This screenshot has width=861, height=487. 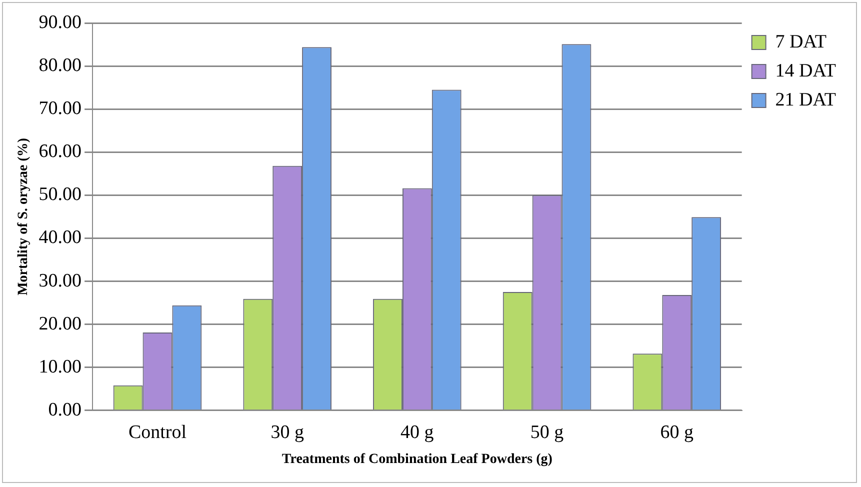 What do you see at coordinates (60, 22) in the screenshot?
I see `y-tick-label: 90.00` at bounding box center [60, 22].